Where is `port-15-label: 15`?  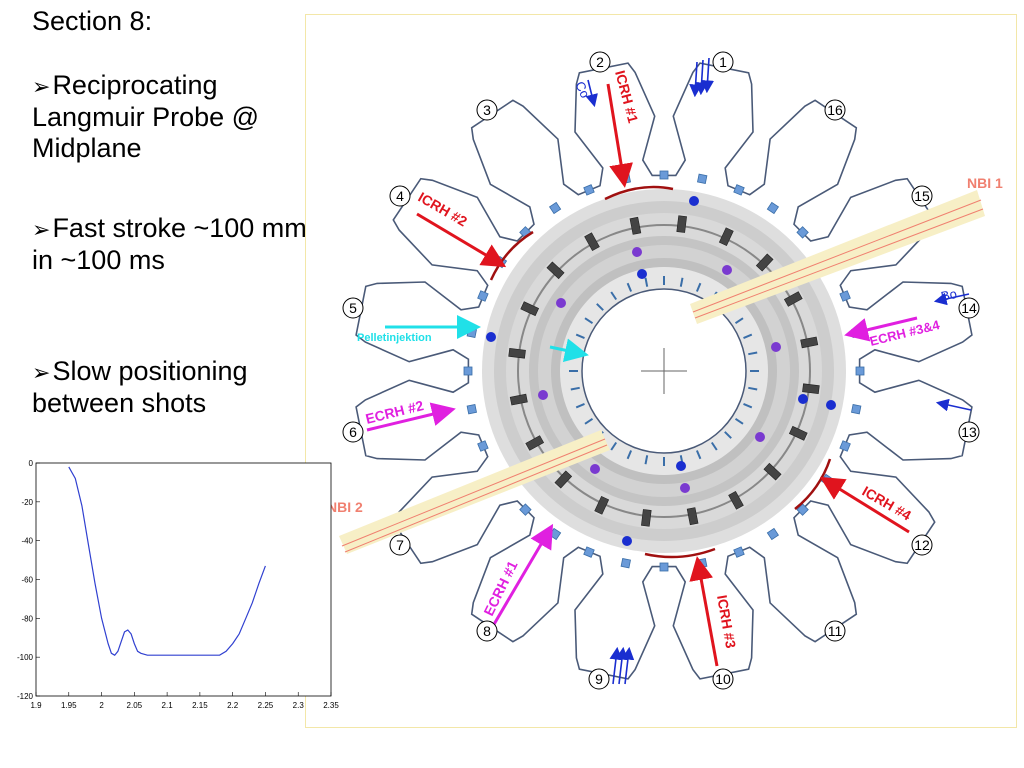
port-15-label: 15 is located at coordinates (922, 196).